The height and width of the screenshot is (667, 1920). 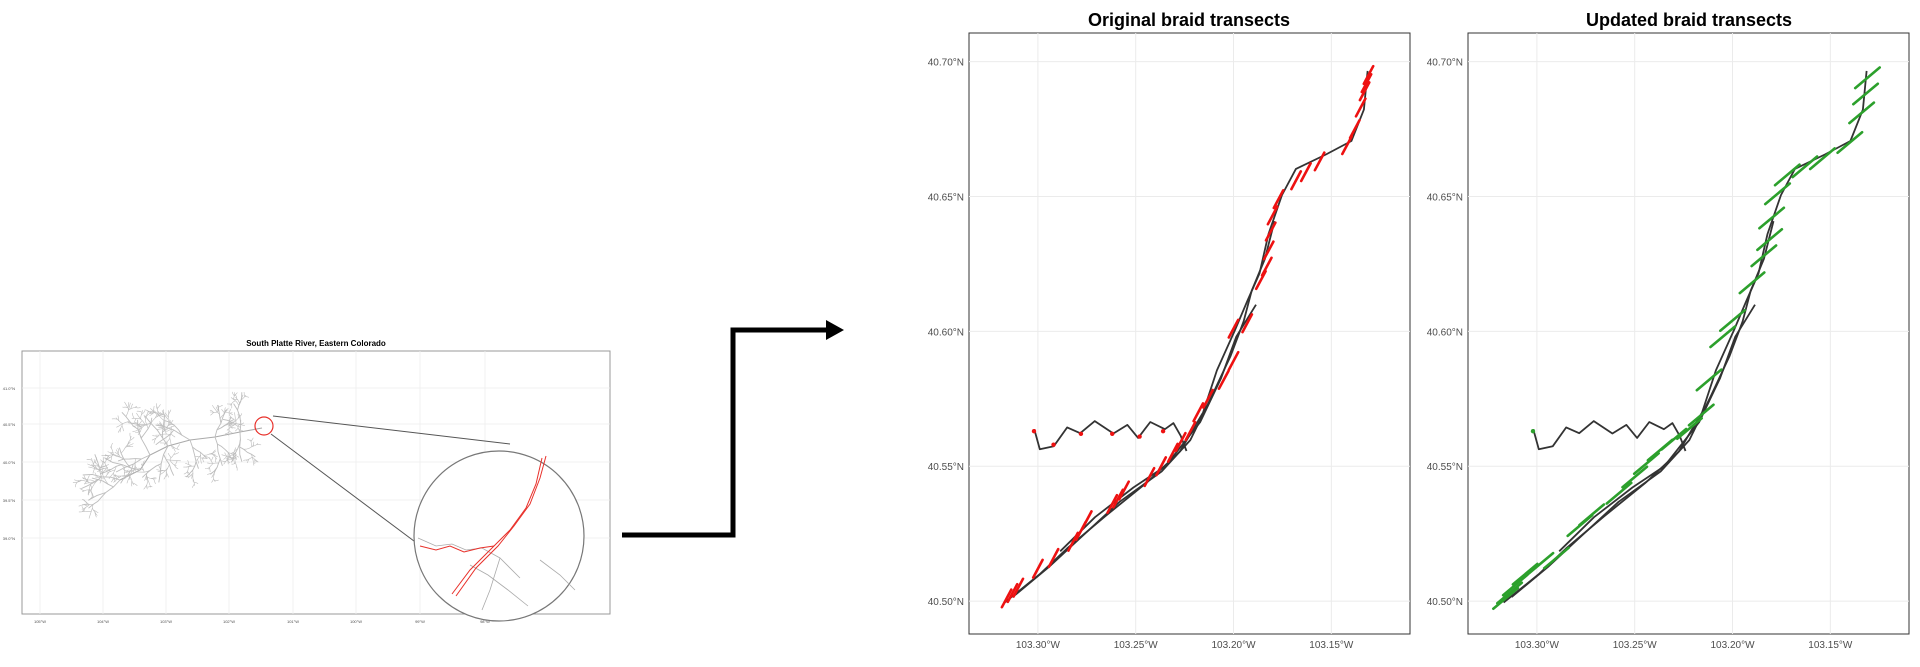 I want to click on lon-tick-label: 102°W, so click(x=229, y=621).